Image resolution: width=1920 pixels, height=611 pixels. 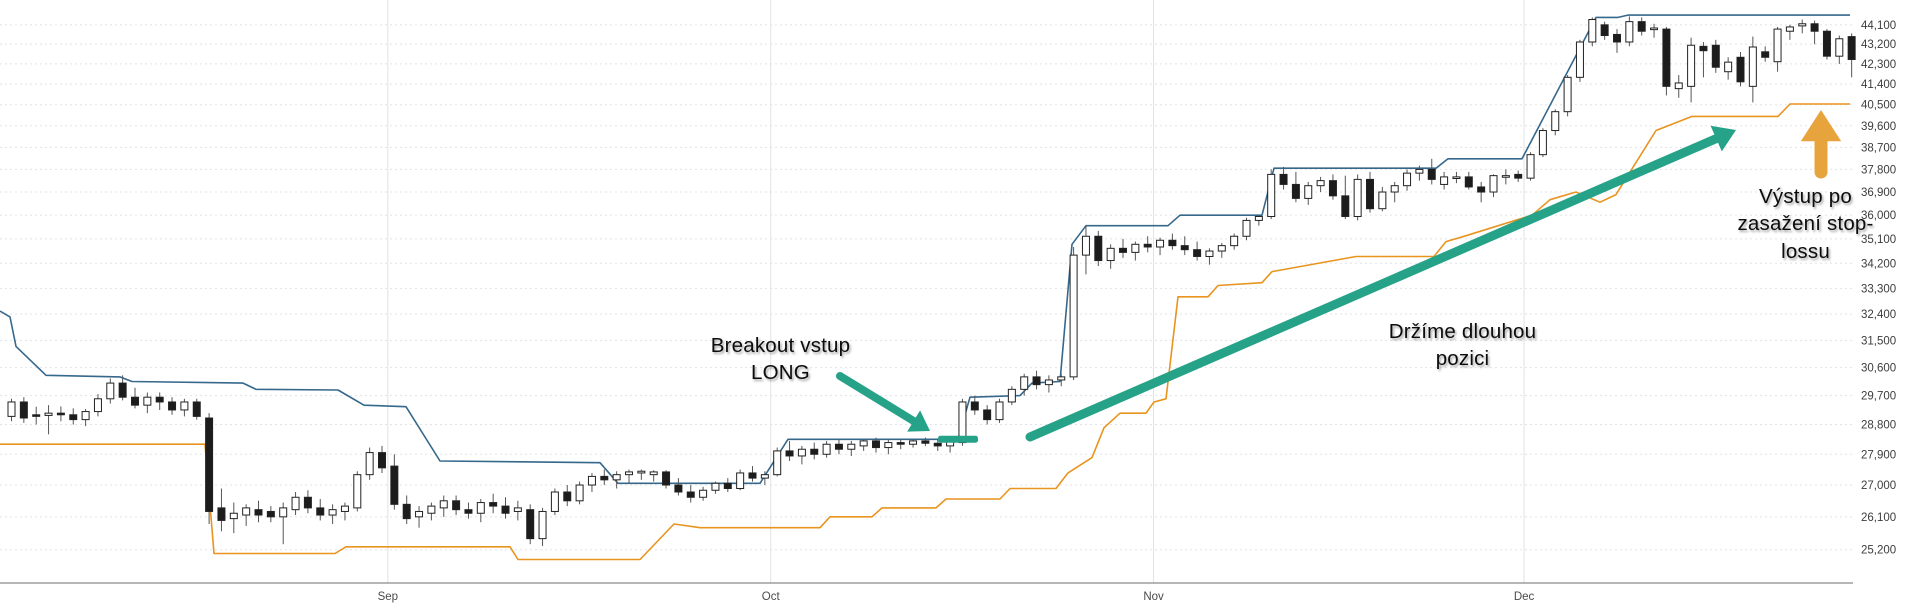 I want to click on annotation-hold-line2: pozici, so click(x=1462, y=359).